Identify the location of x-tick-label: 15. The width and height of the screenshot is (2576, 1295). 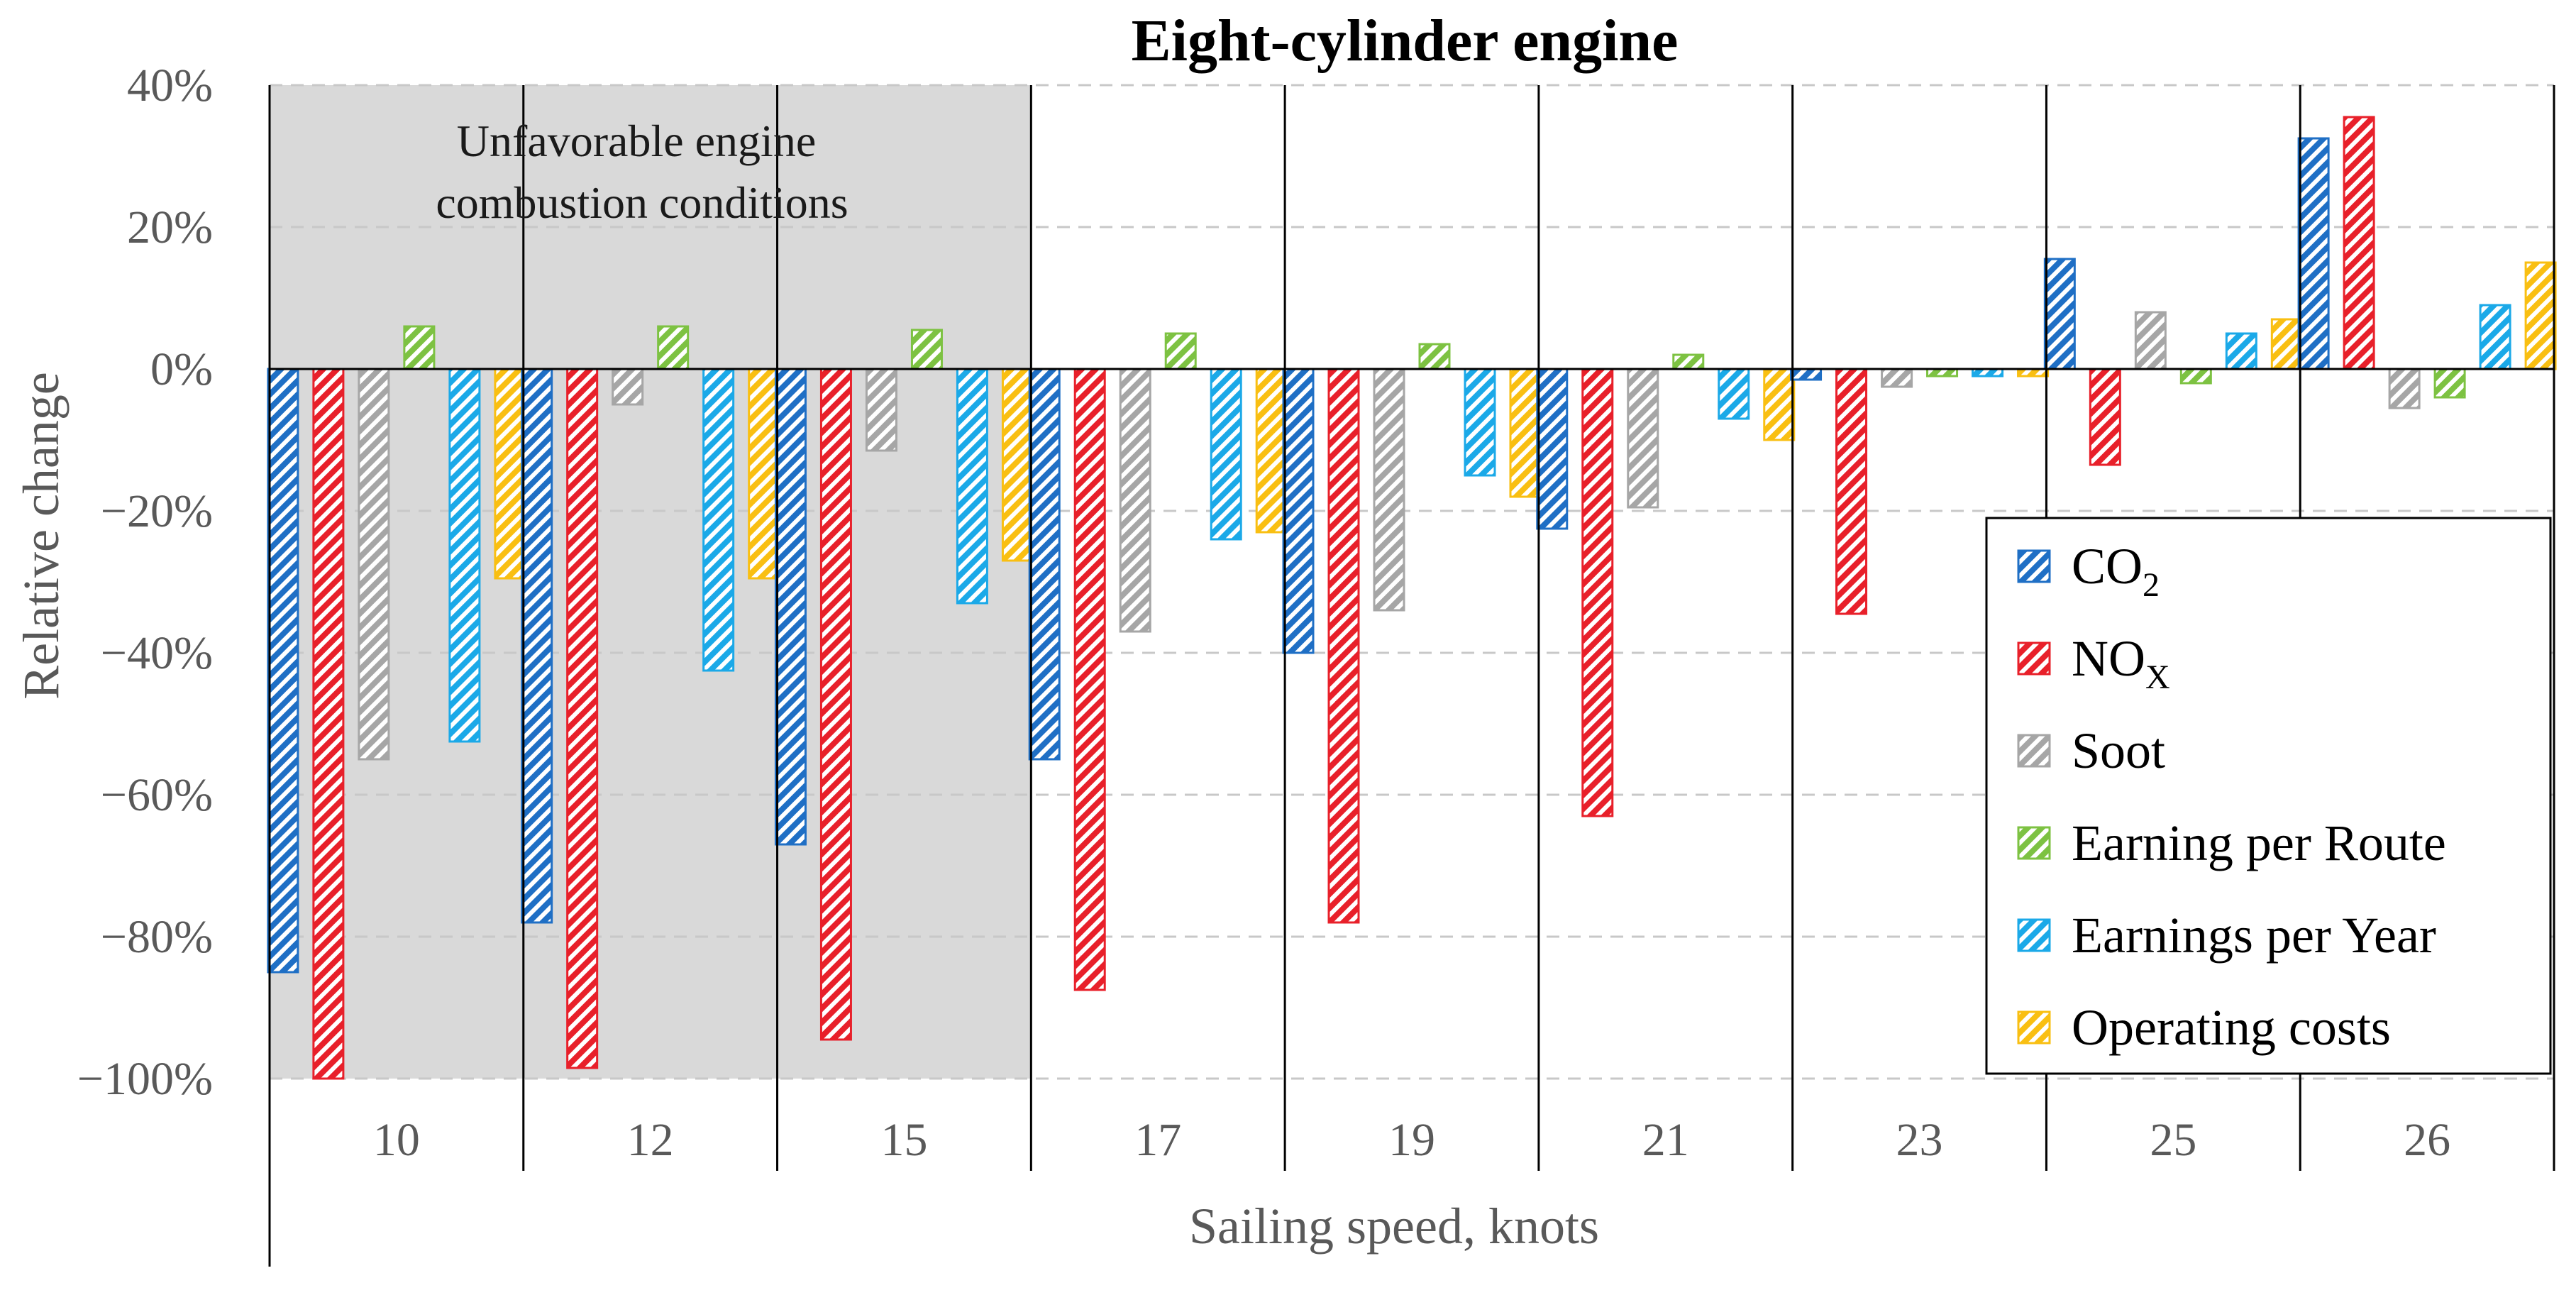
(903, 1140).